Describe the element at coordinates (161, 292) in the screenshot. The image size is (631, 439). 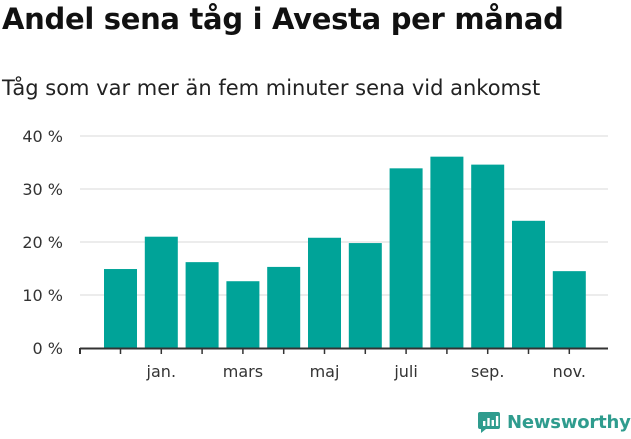
I see `bar-jan` at that location.